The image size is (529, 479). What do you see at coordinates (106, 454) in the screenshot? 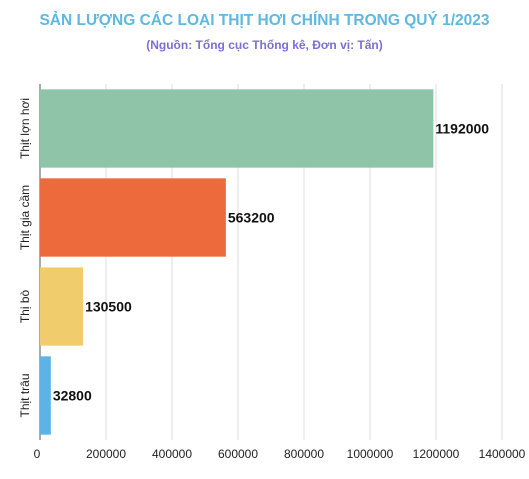
I see `x-tick-label: 200000` at bounding box center [106, 454].